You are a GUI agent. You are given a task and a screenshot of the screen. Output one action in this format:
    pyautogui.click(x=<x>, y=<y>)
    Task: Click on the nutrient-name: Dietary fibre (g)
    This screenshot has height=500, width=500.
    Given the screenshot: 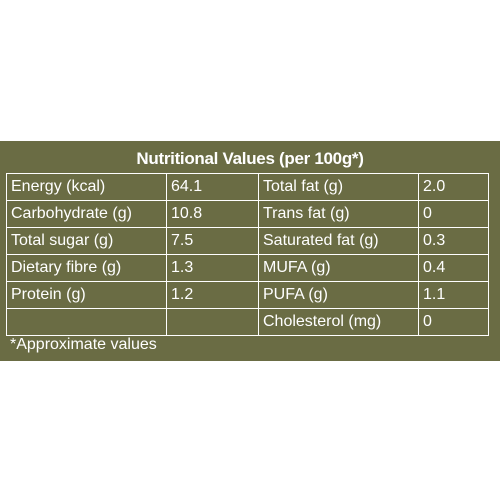 What is the action you would take?
    pyautogui.click(x=86, y=268)
    